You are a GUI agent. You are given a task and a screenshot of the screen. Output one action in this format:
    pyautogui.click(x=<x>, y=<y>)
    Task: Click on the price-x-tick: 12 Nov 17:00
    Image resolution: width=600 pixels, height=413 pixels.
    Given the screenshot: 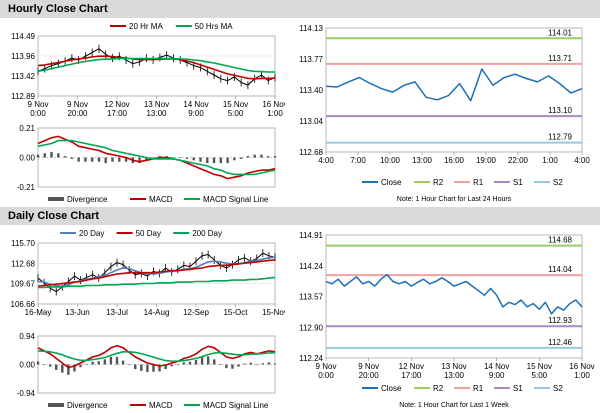 What is the action you would take?
    pyautogui.click(x=116, y=109)
    